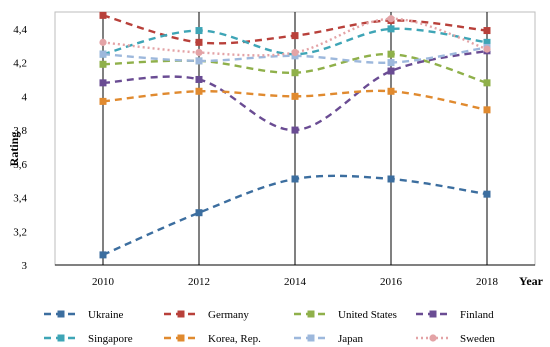  I want to click on legend-item-finland: Finland, so click(455, 315).